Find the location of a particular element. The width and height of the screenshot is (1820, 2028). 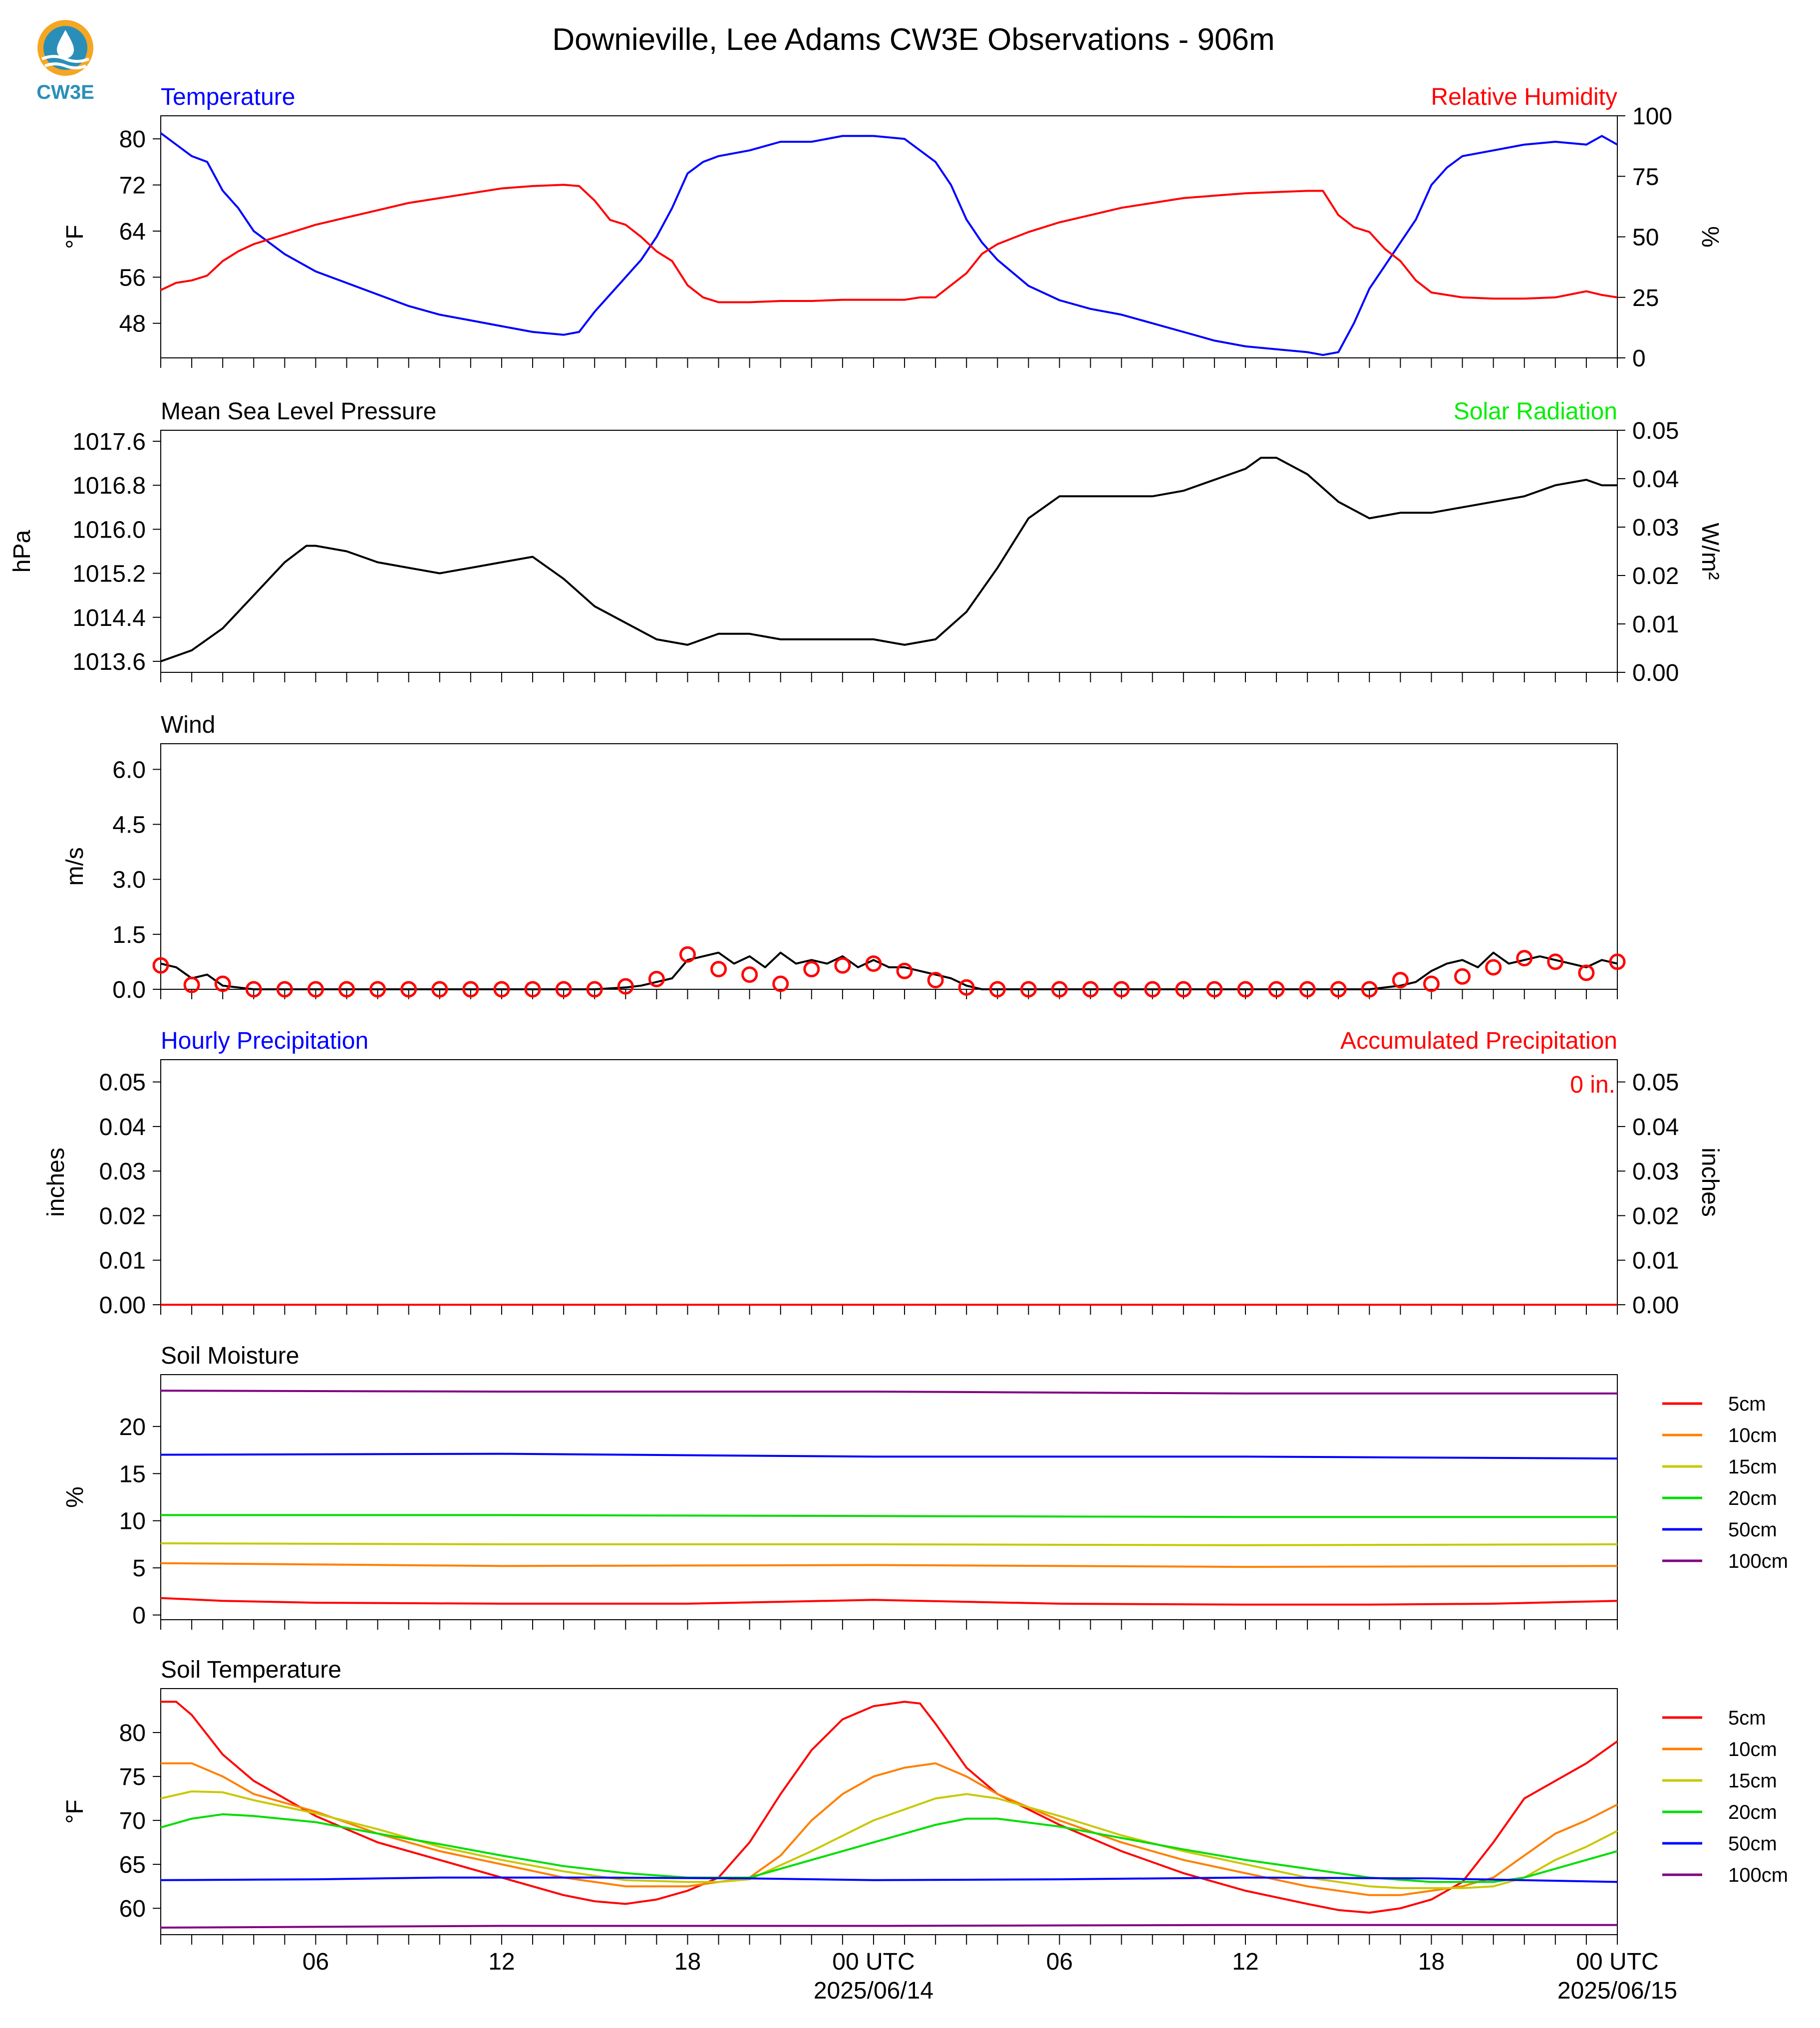

series-line-wind-speed is located at coordinates (889, 970).